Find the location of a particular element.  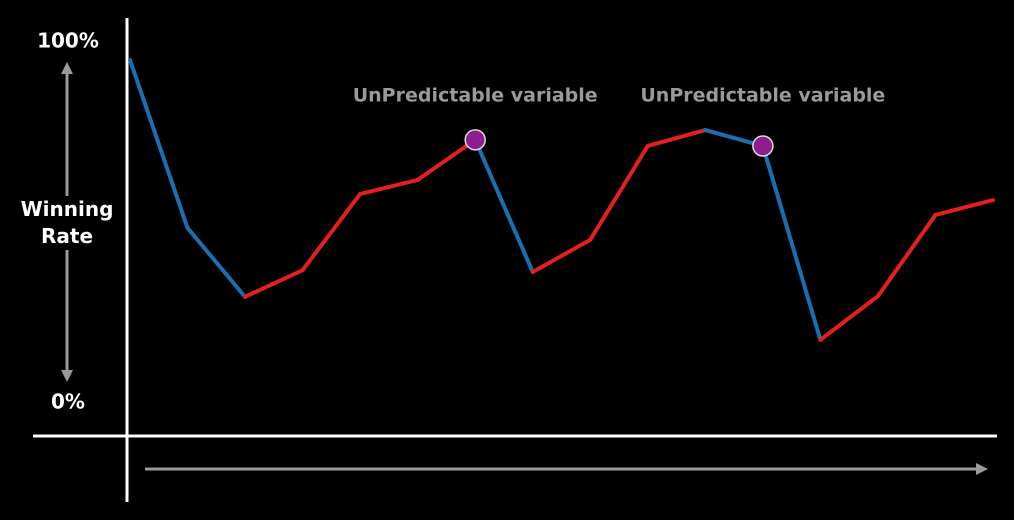

y-axis-label: Winning Rate is located at coordinates (67, 223).